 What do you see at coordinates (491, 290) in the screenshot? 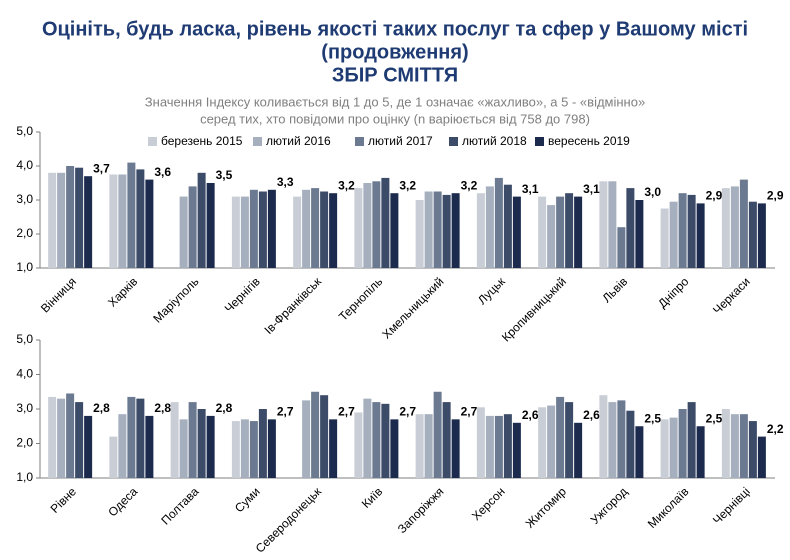
I see `x-tick-label: Луцьк` at bounding box center [491, 290].